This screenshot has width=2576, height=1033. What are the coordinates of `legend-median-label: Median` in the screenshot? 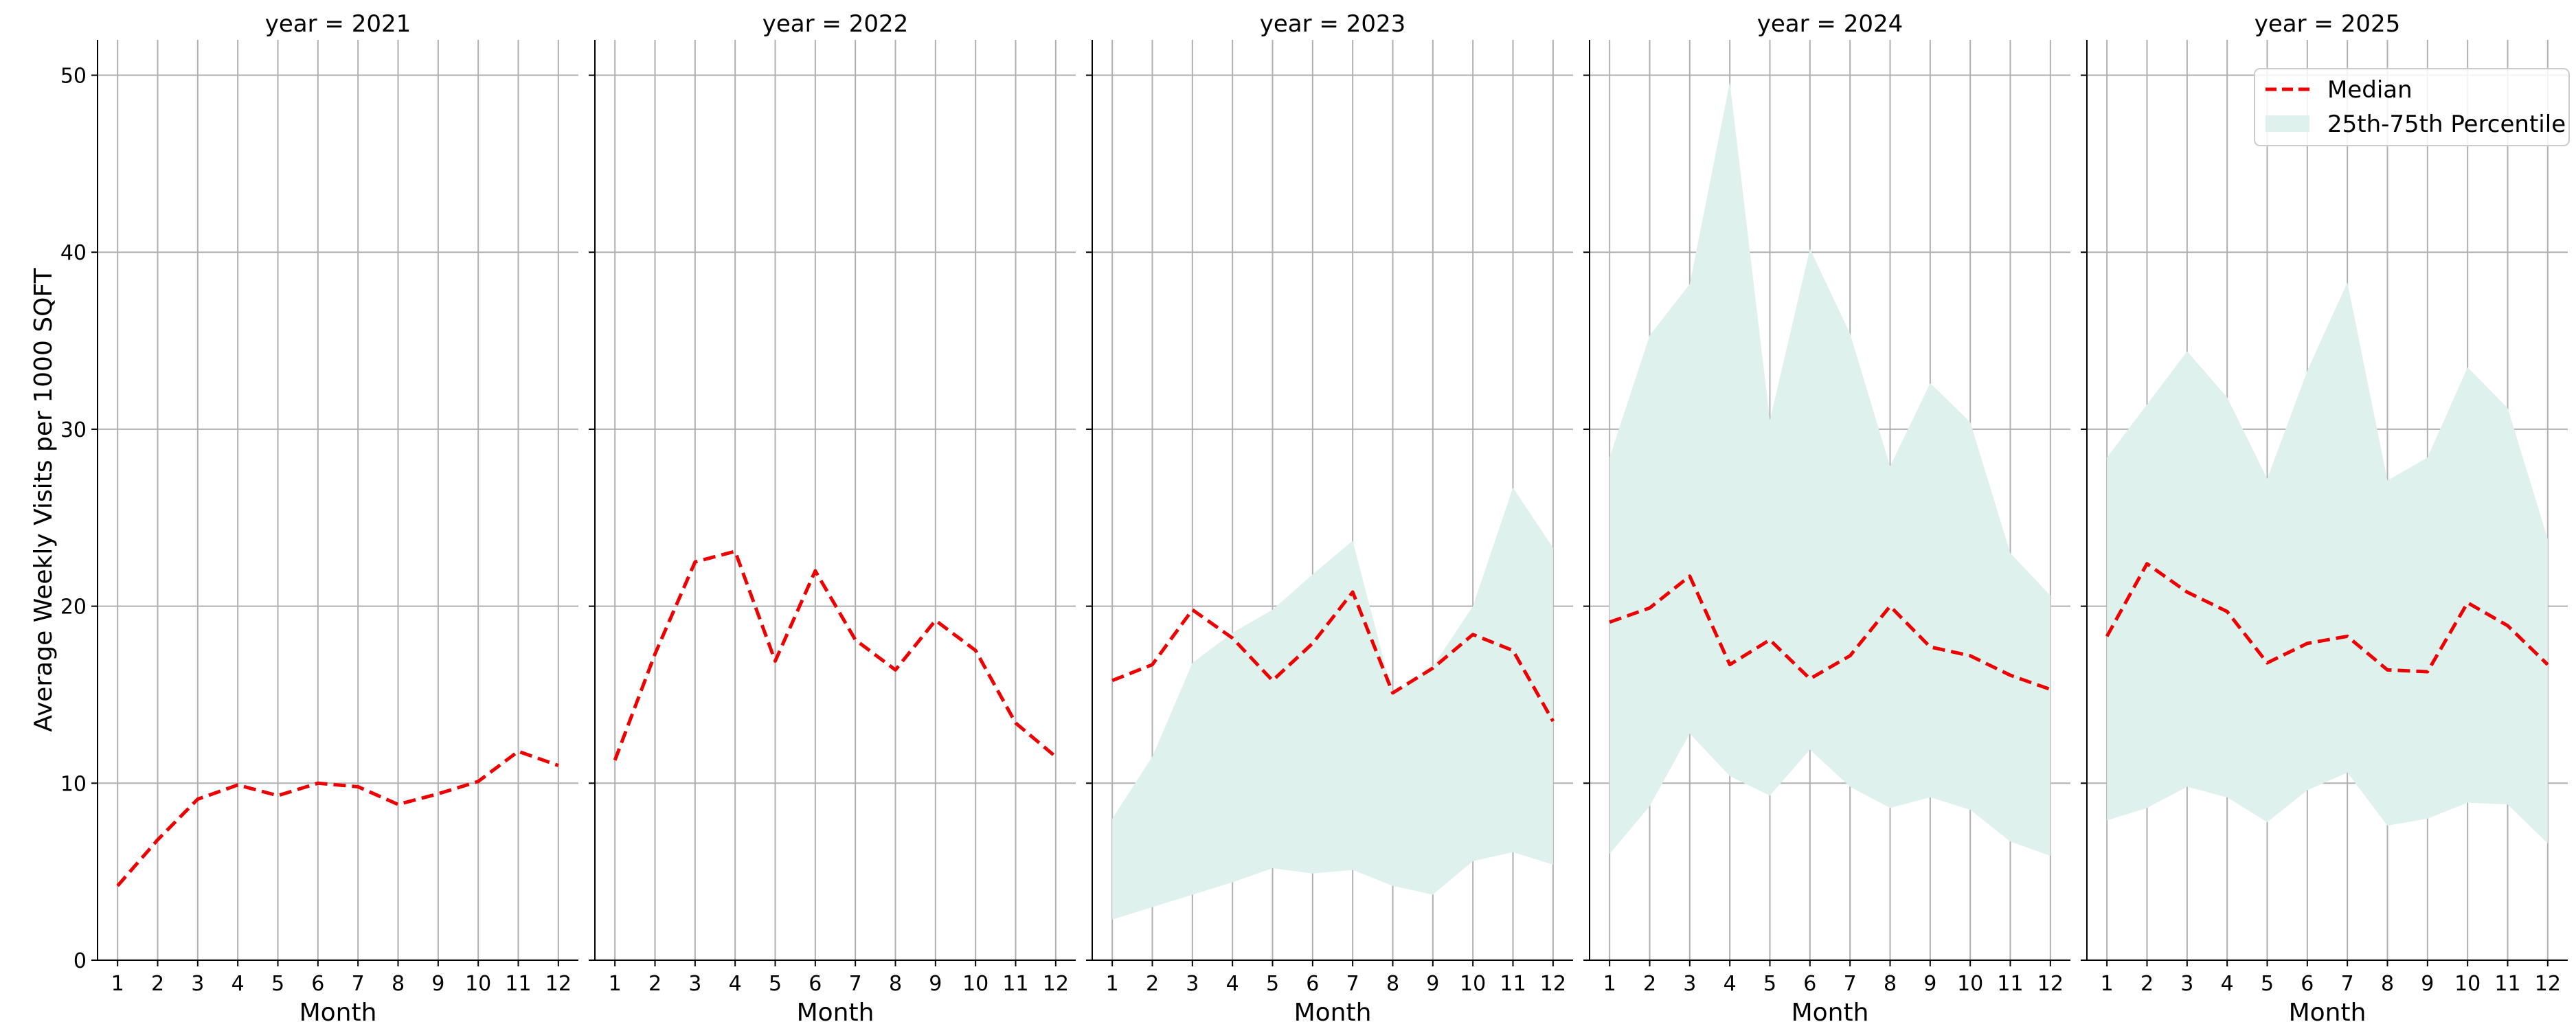 It's located at (2370, 90).